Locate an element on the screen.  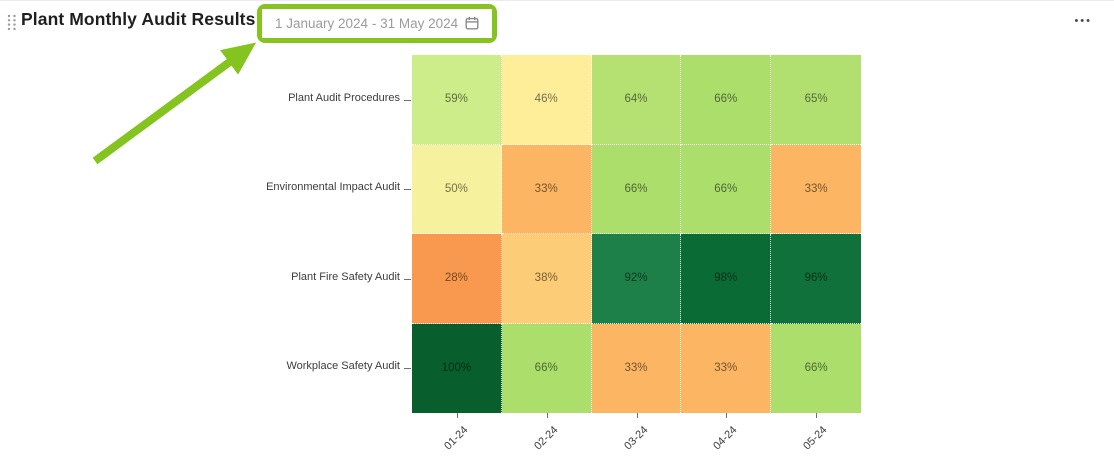
row-label: Plant Fire Safety Audit is located at coordinates (345, 276).